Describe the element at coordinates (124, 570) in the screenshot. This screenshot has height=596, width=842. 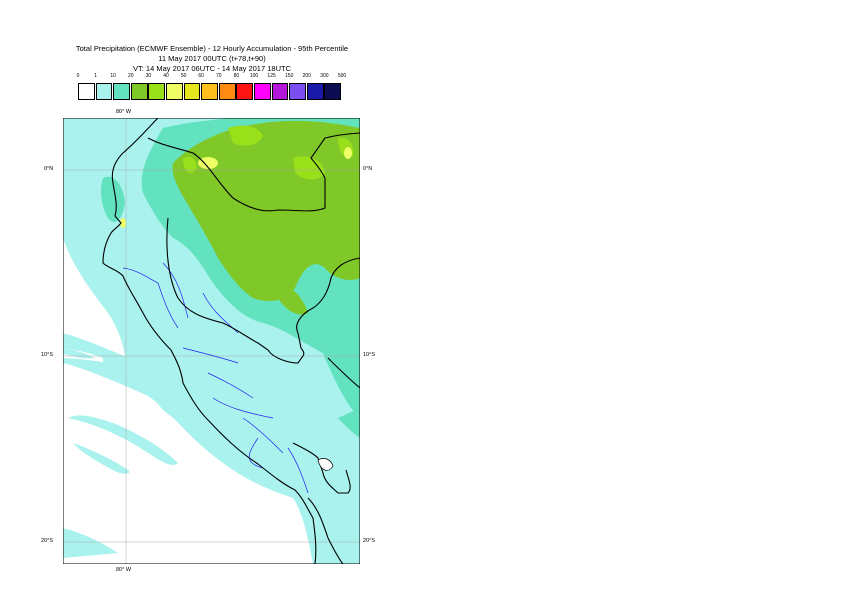
I see `lon-label-bottom: 80° W` at that location.